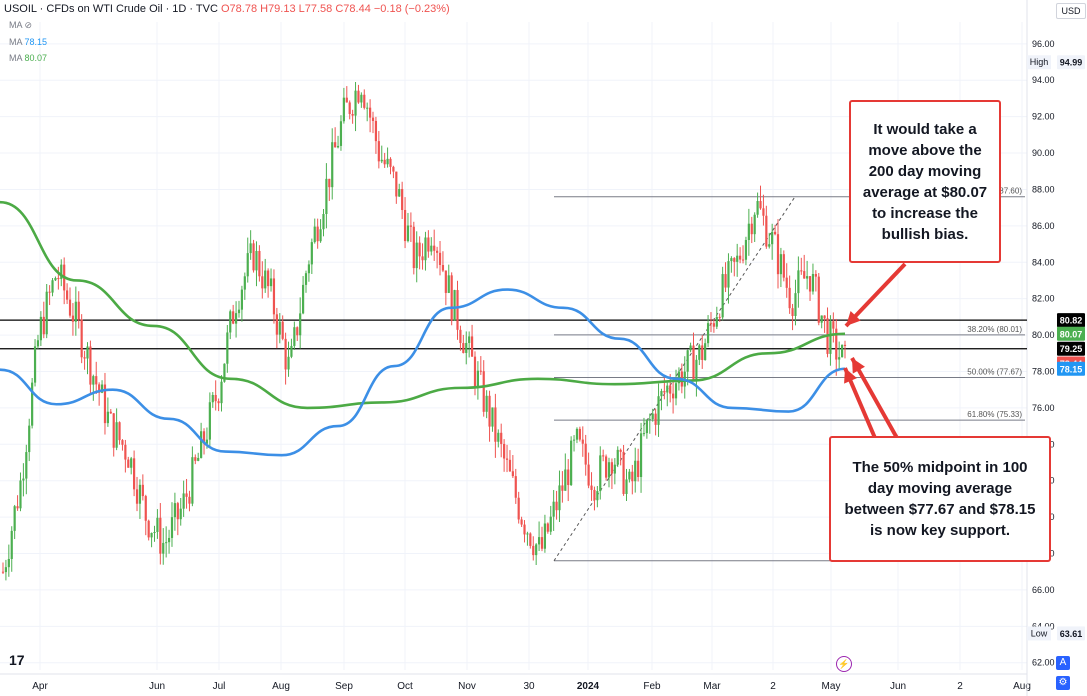 This screenshot has width=1087, height=696. What do you see at coordinates (1043, 335) in the screenshot?
I see `y-tick-label: 80.00` at bounding box center [1043, 335].